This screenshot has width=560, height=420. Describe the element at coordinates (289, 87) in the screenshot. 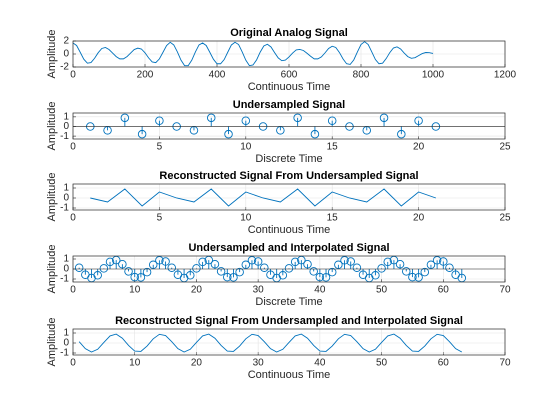

I see `x-axis-label: Continuous Time` at that location.